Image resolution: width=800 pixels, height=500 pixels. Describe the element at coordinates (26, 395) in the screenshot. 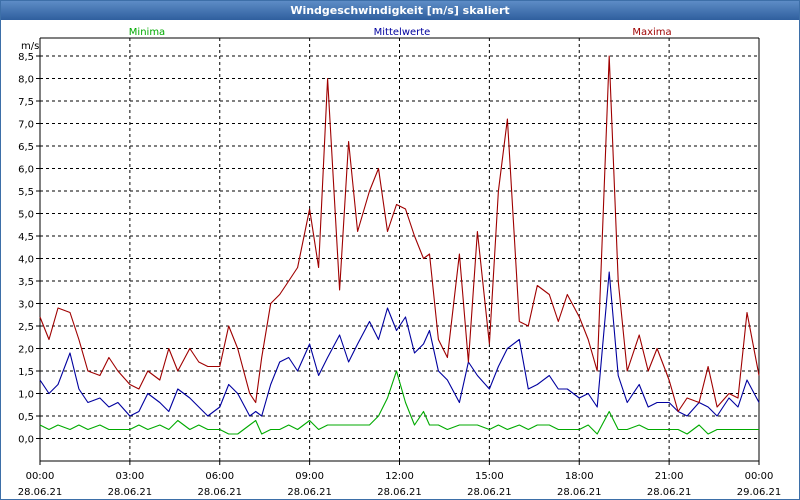

I see `y-tick-label: 1,0` at that location.